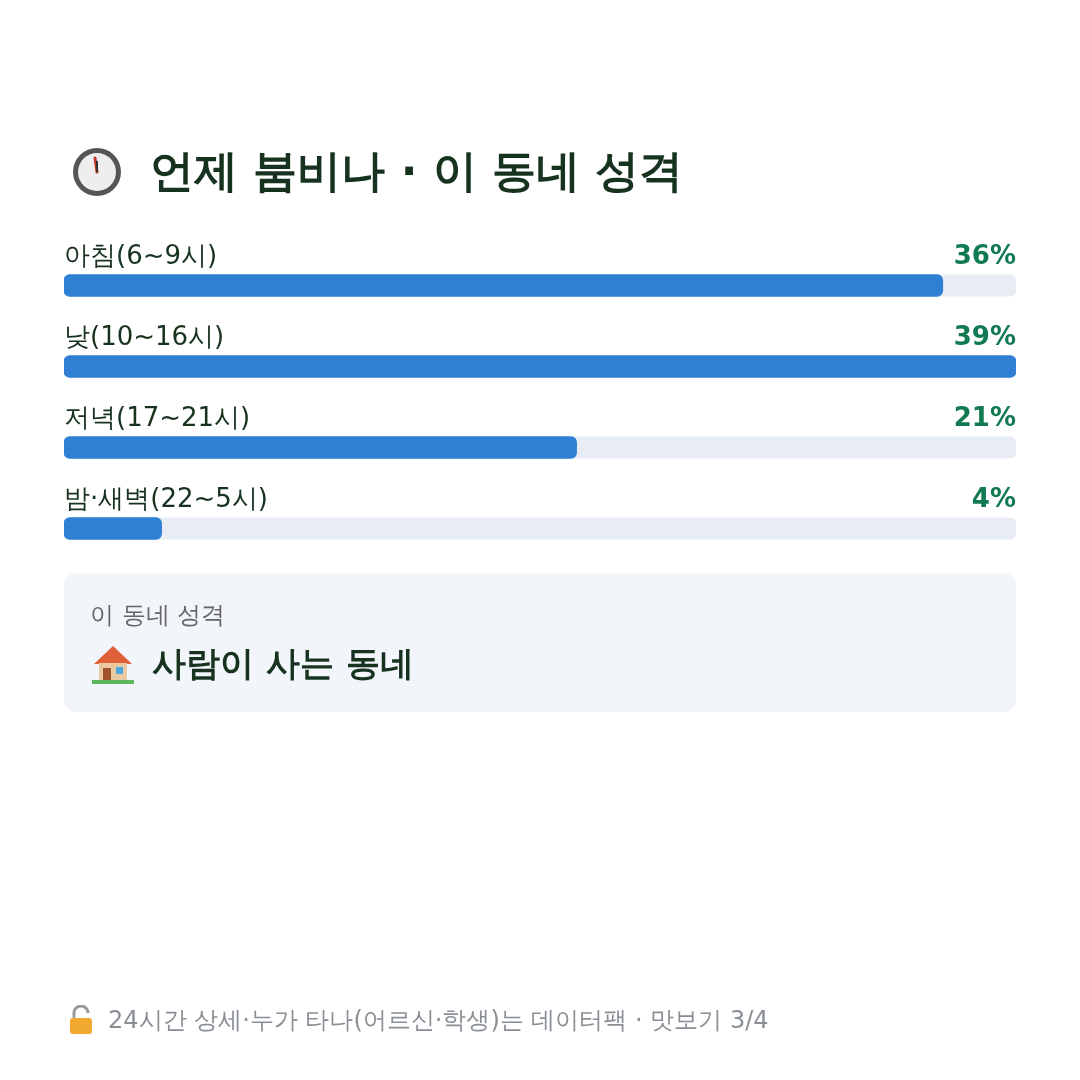  Describe the element at coordinates (984, 335) in the screenshot. I see `data-label: 39%` at that location.